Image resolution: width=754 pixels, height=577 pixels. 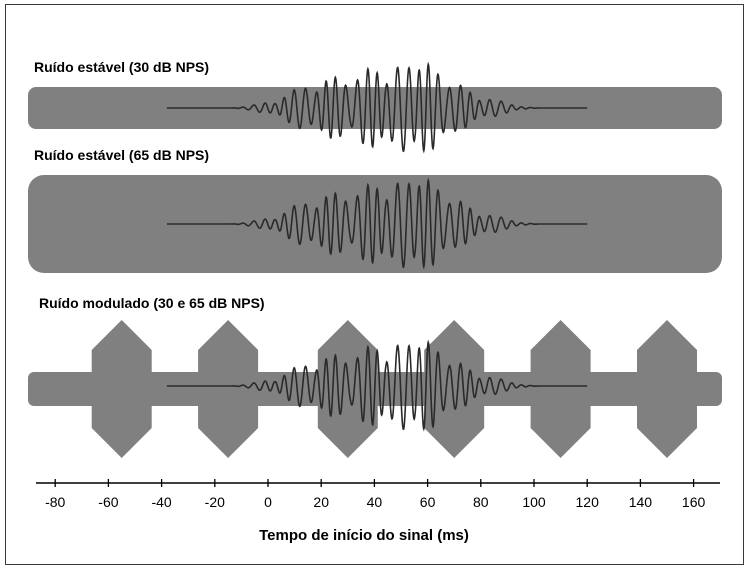 What do you see at coordinates (108, 502) in the screenshot?
I see `axis-tick-label: -60` at bounding box center [108, 502].